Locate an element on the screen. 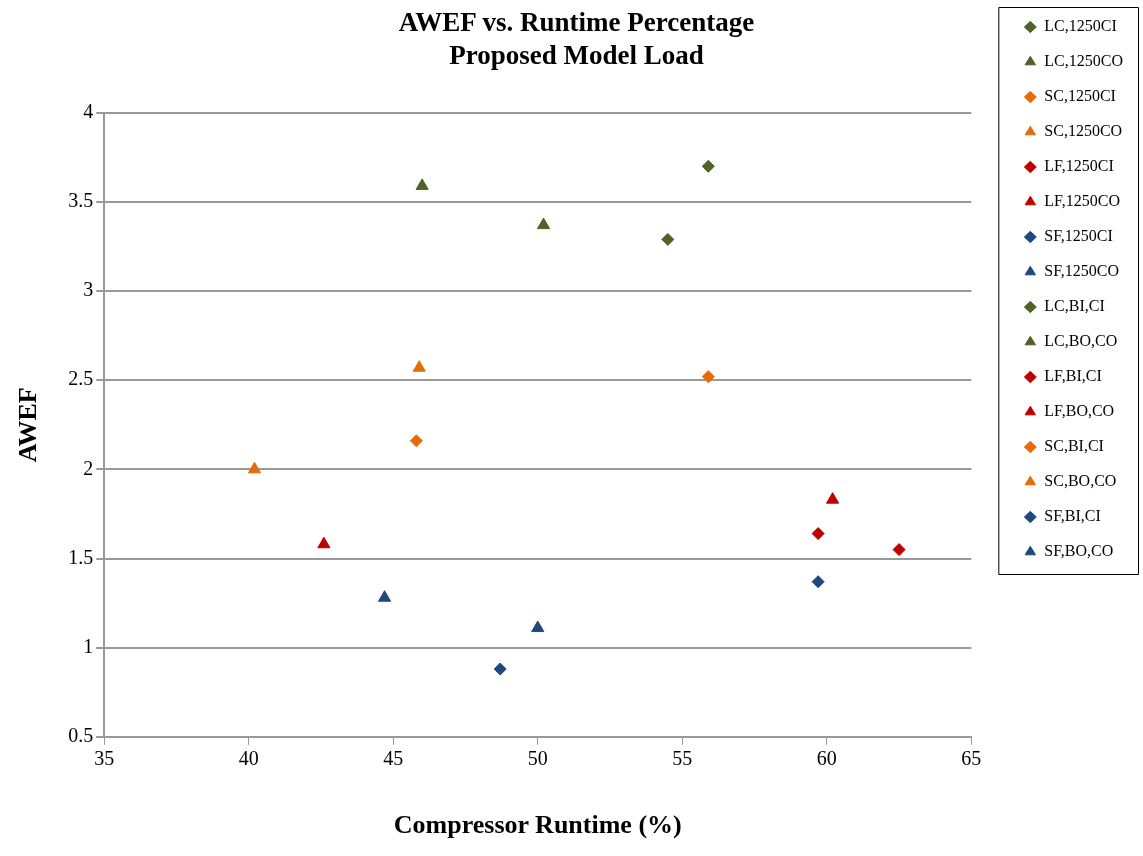 Image resolution: width=1143 pixels, height=856 pixels. x-tick-label: 45 is located at coordinates (393, 758).